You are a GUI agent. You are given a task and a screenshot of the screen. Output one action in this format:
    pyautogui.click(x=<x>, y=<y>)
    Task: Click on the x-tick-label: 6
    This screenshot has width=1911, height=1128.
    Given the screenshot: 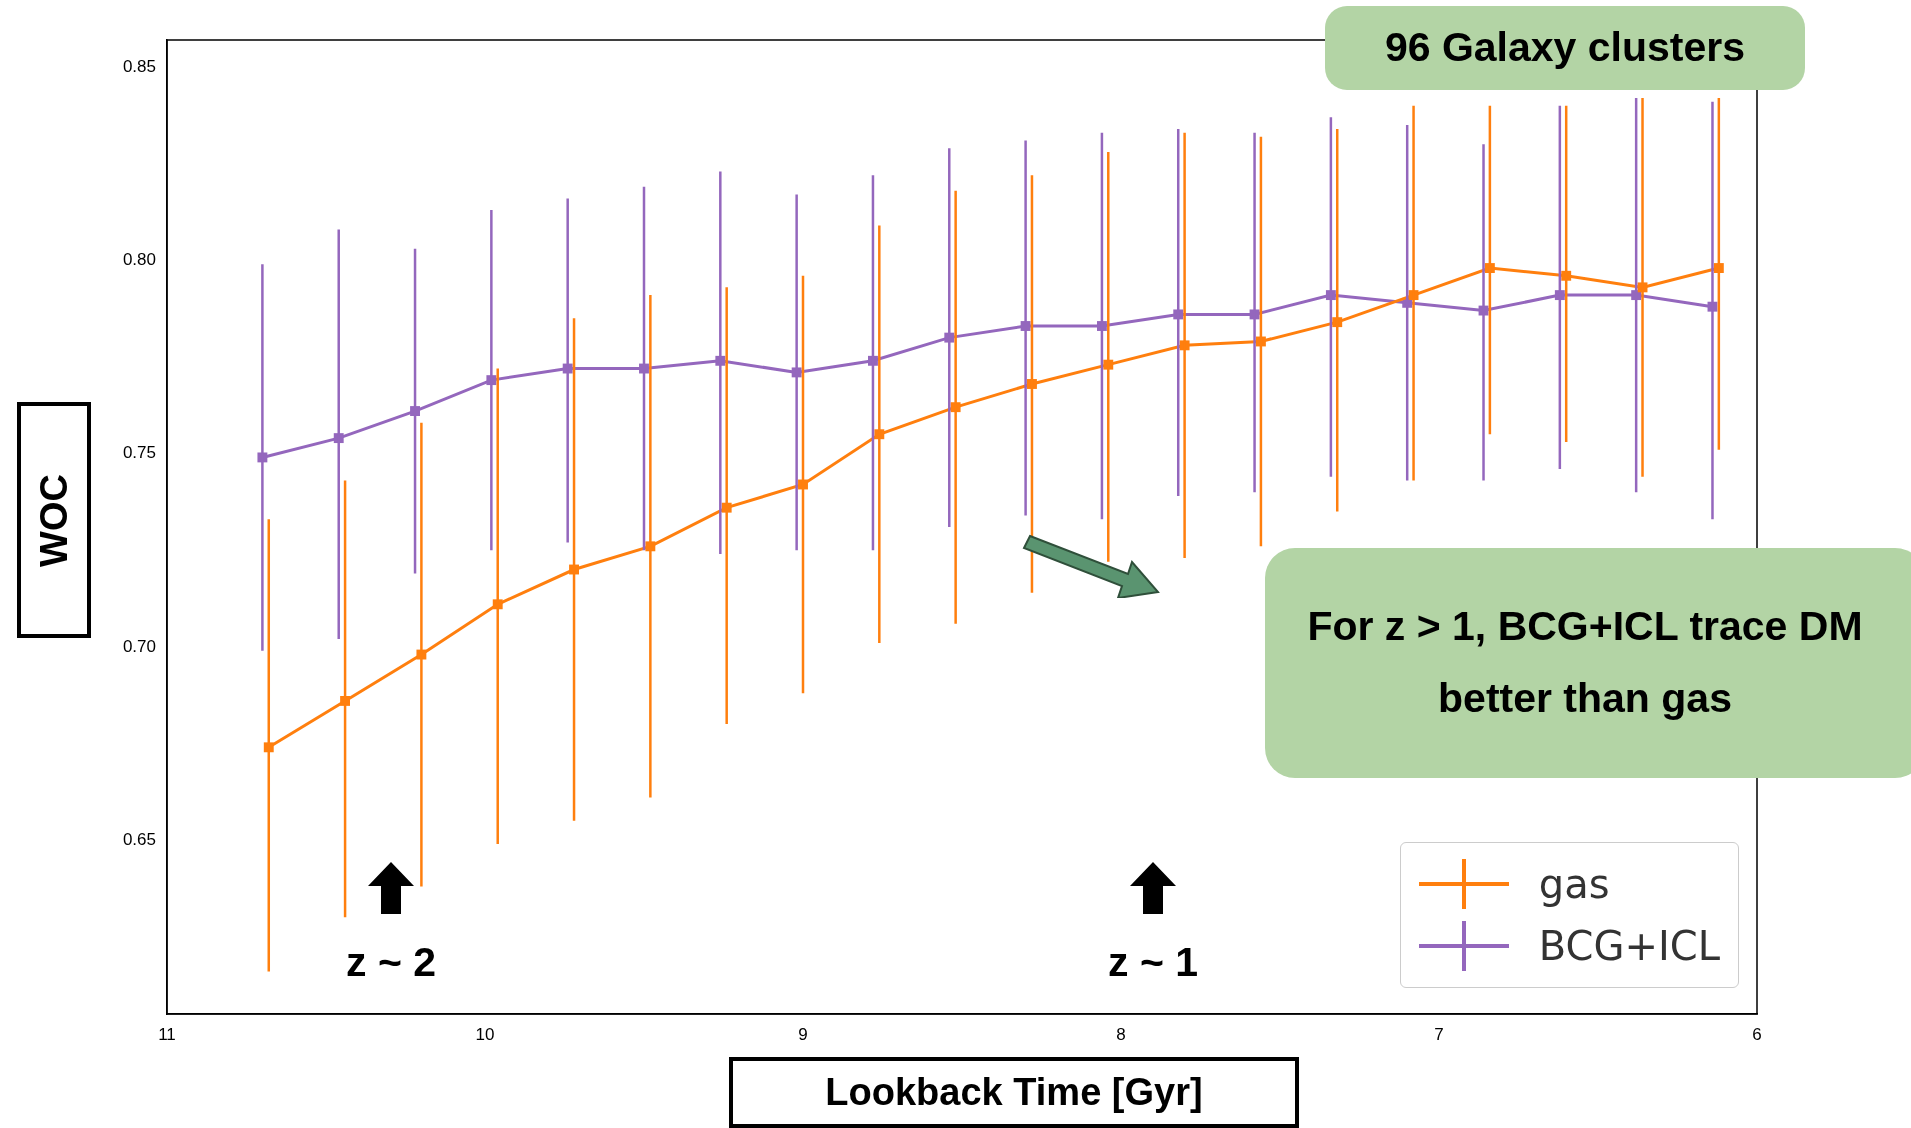 What is the action you would take?
    pyautogui.click(x=1757, y=1034)
    